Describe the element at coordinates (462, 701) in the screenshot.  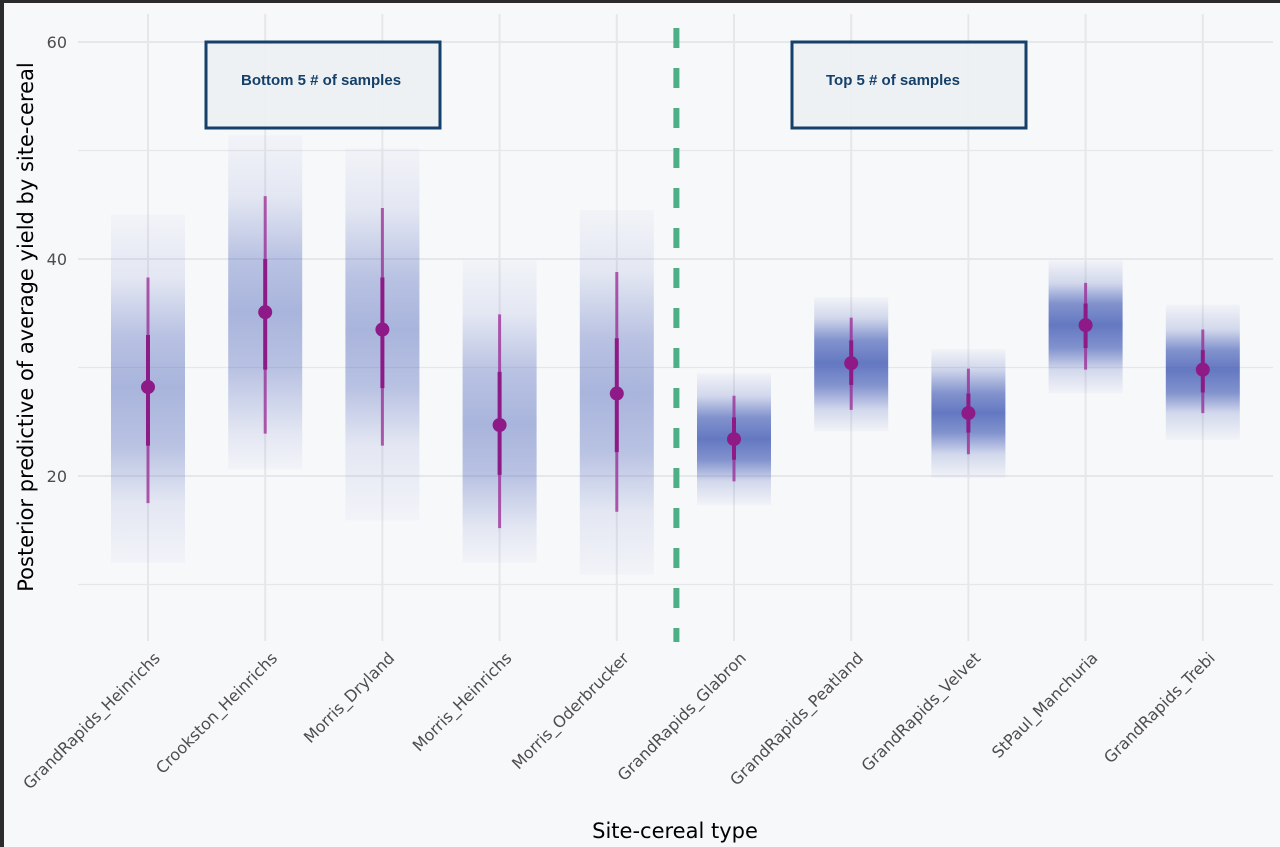
I see `x-tick-label: Morris_Heinrichs` at that location.